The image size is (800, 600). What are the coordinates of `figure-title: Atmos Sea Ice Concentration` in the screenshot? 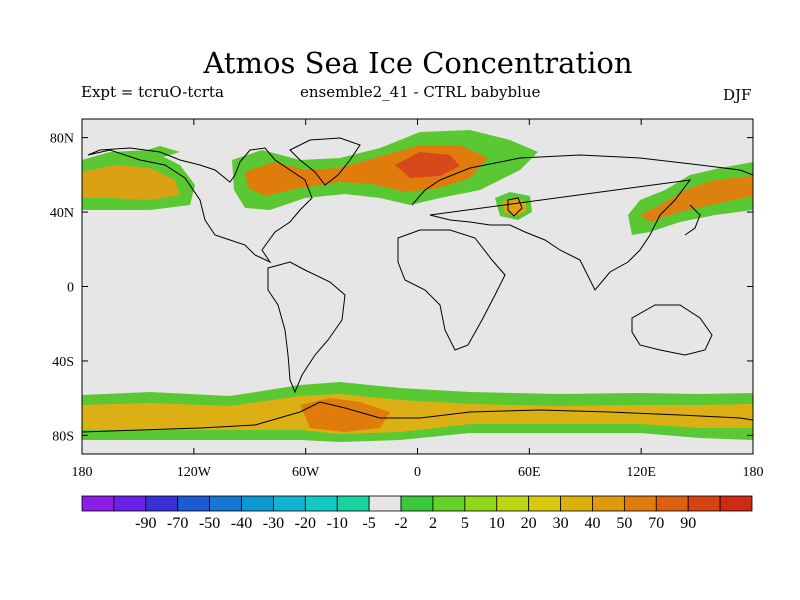 It's located at (418, 63).